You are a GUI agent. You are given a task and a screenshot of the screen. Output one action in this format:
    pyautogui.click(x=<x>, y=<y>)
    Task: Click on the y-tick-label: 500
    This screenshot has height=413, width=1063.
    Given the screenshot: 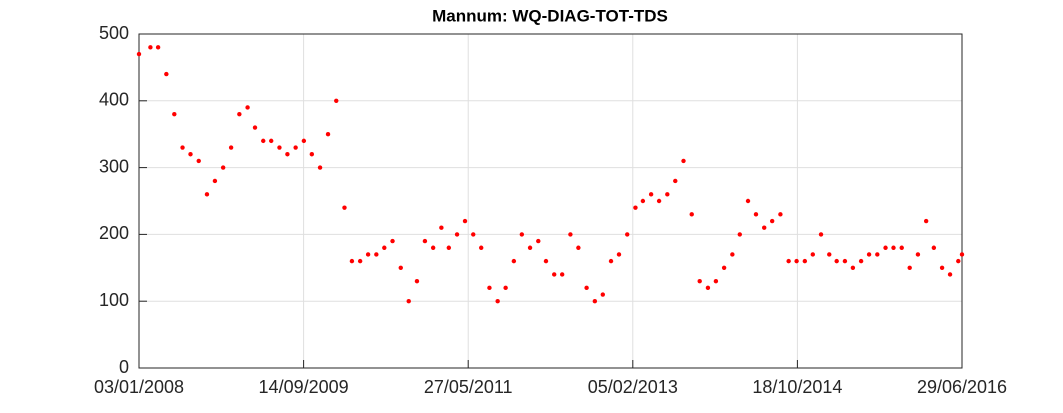 What is the action you would take?
    pyautogui.click(x=114, y=33)
    